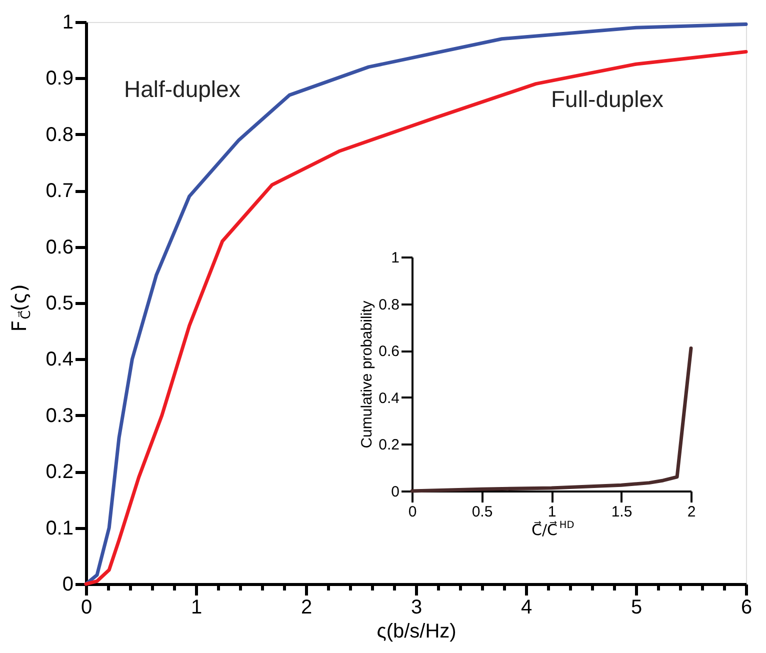 The width and height of the screenshot is (766, 653). Describe the element at coordinates (367, 374) in the screenshot. I see `y-axis-title: Cumulative probability` at that location.